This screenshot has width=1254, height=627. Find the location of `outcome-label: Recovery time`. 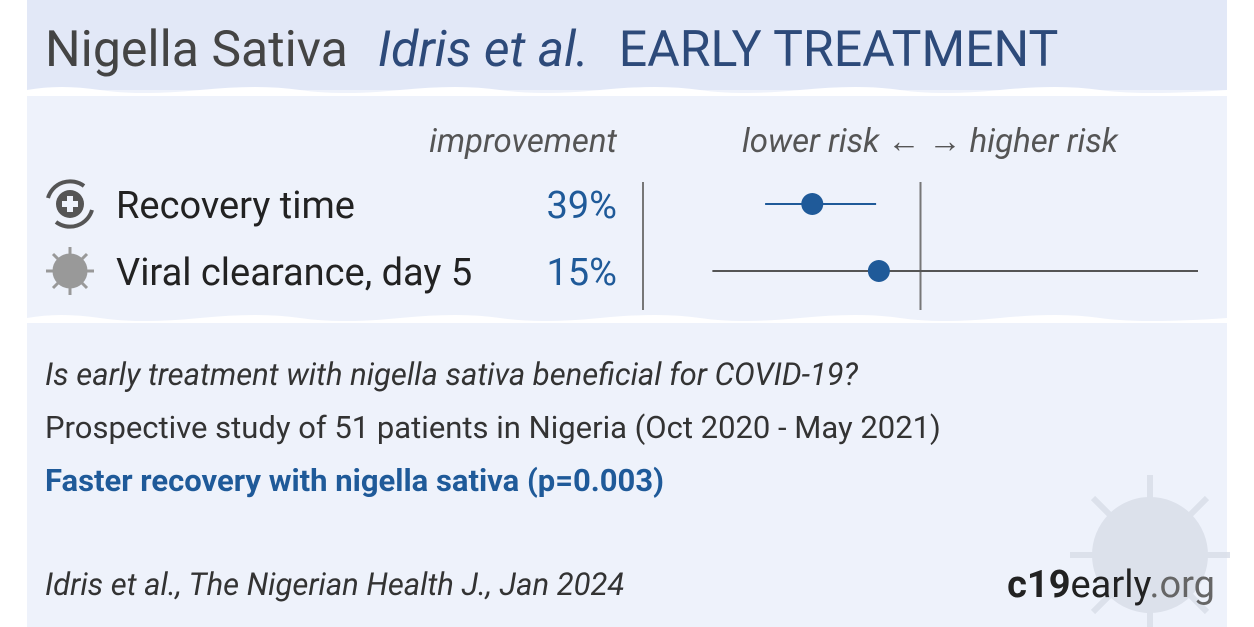

outcome-label: Recovery time is located at coordinates (235, 206).